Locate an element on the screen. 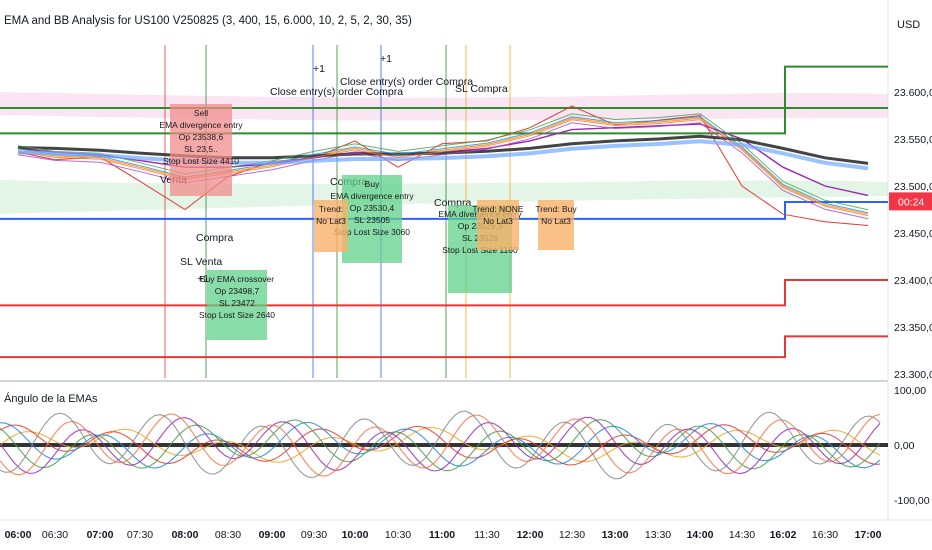  time-tick-label: 06:00 is located at coordinates (18, 535).